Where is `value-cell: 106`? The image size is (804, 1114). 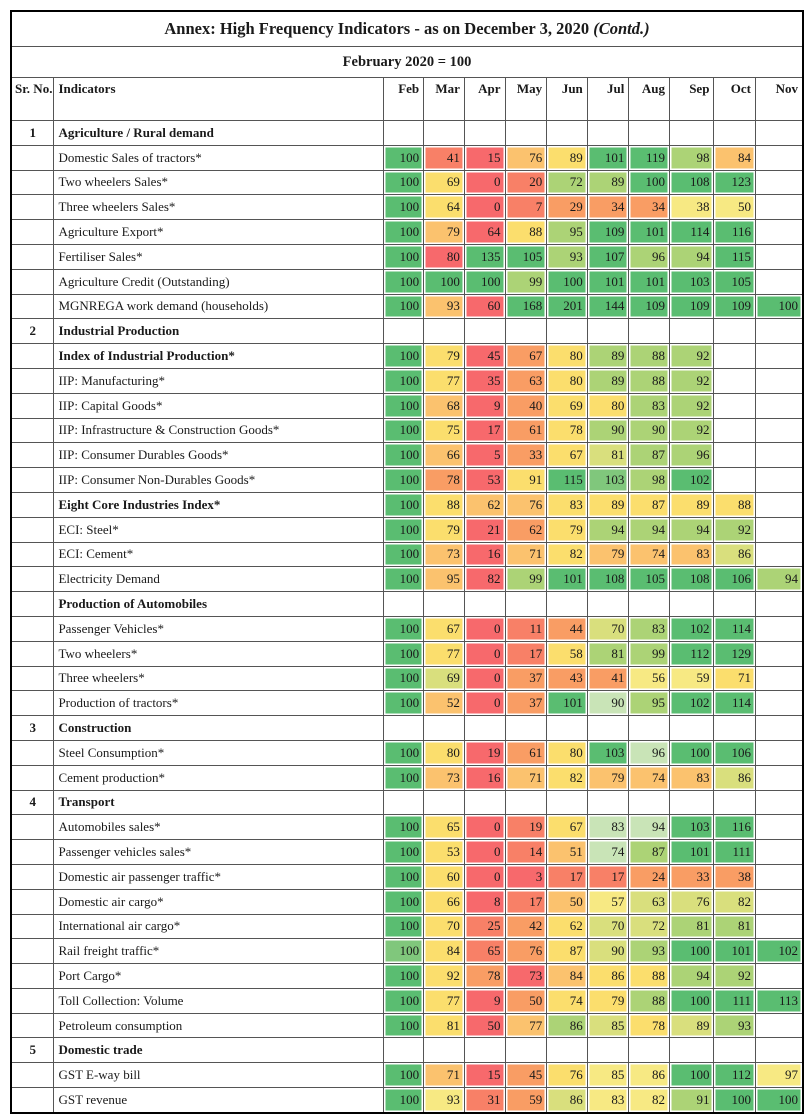
value-cell: 106 is located at coordinates (734, 579).